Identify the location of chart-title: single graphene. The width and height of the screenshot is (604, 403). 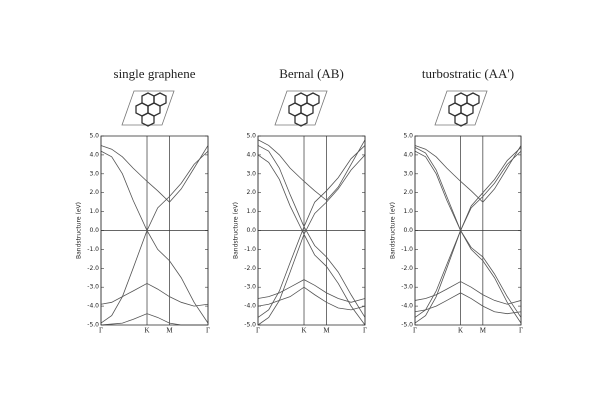
(155, 73).